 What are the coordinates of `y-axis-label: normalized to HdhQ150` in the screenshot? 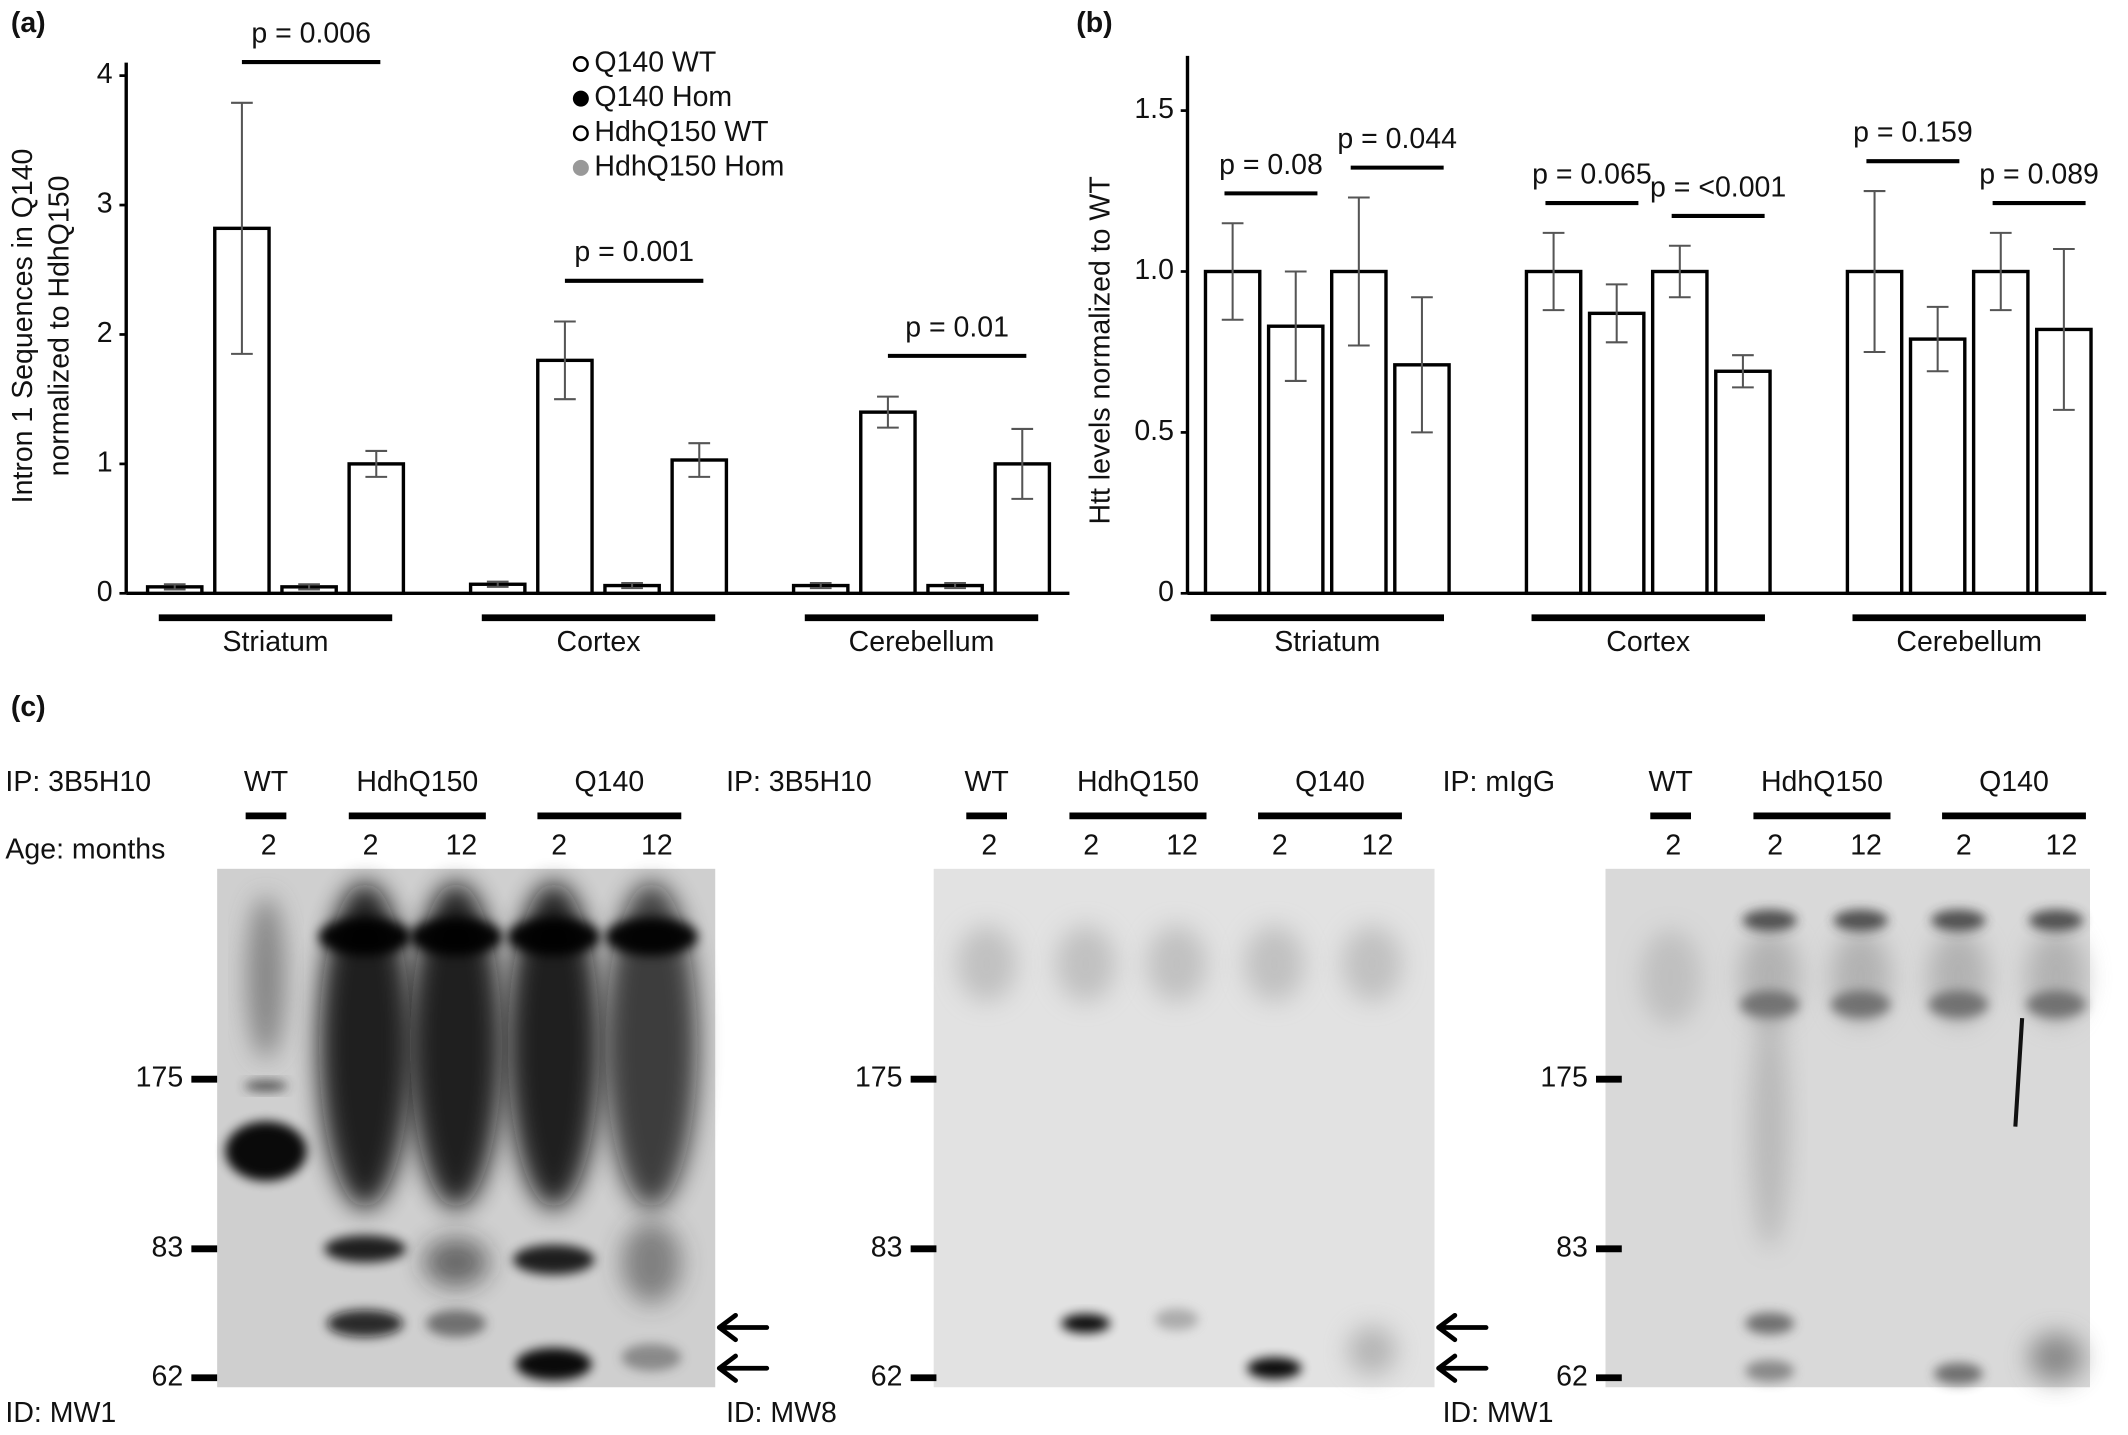 It's located at (60, 326).